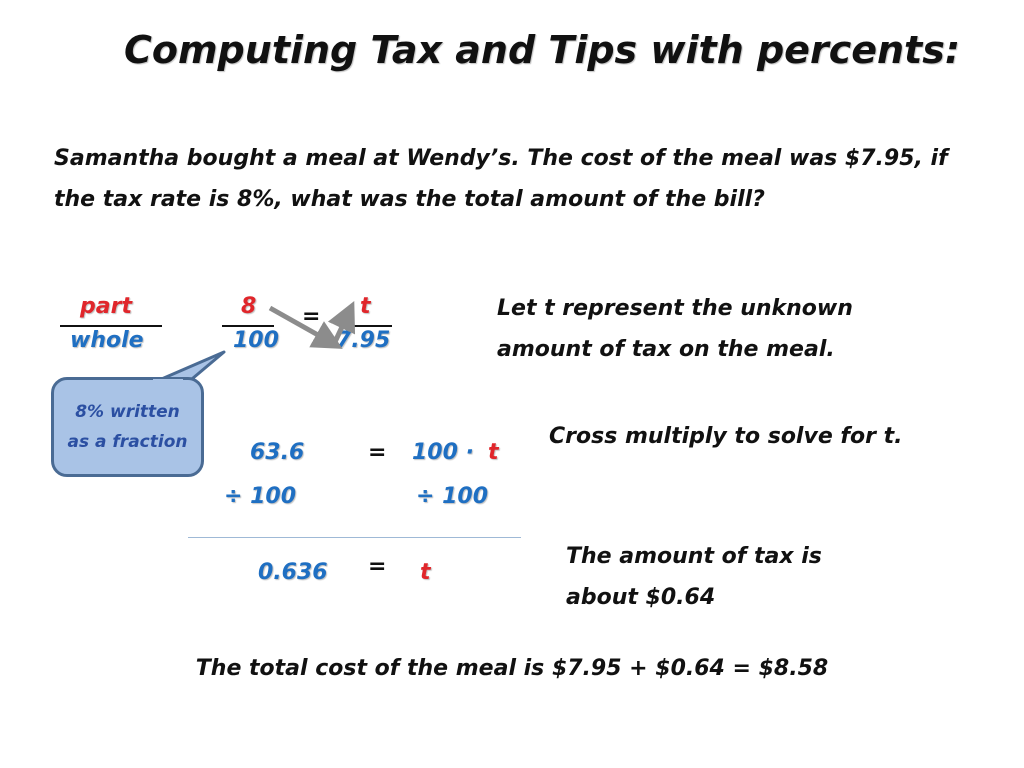  What do you see at coordinates (260, 496) in the screenshot?
I see `division-left: ÷ 100` at bounding box center [260, 496].